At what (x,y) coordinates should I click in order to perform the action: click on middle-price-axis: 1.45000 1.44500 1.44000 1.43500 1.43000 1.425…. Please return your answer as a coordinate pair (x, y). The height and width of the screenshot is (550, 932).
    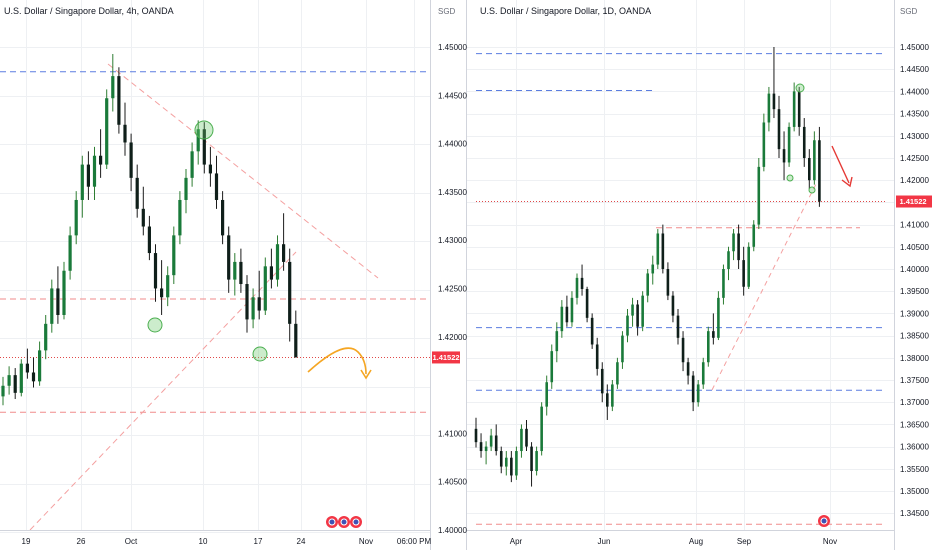
    Looking at the image, I should click on (452, 289).